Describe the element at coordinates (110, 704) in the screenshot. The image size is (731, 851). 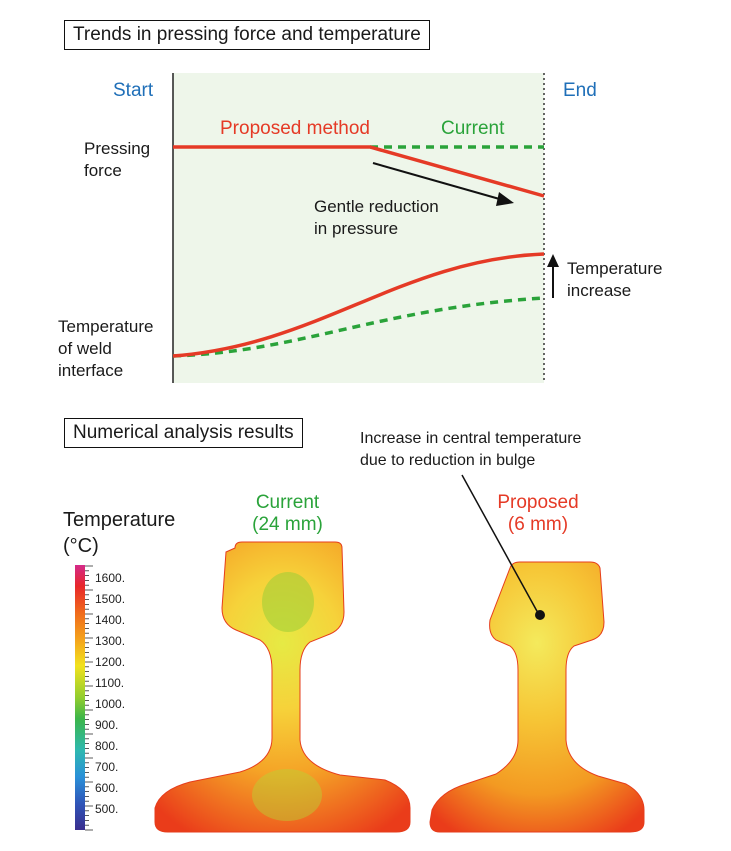
I see `color-bar-tick-label: 1000.` at that location.